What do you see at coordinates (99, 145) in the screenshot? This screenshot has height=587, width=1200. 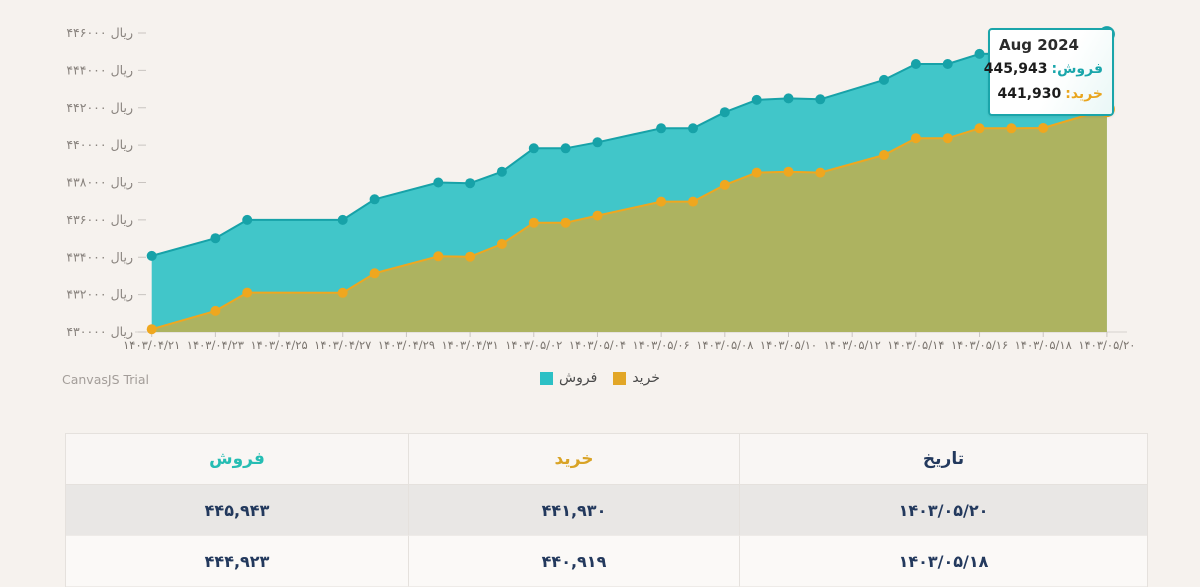 I see `y-axis-label: ۴۴۰۰۰۰ ریال` at bounding box center [99, 145].